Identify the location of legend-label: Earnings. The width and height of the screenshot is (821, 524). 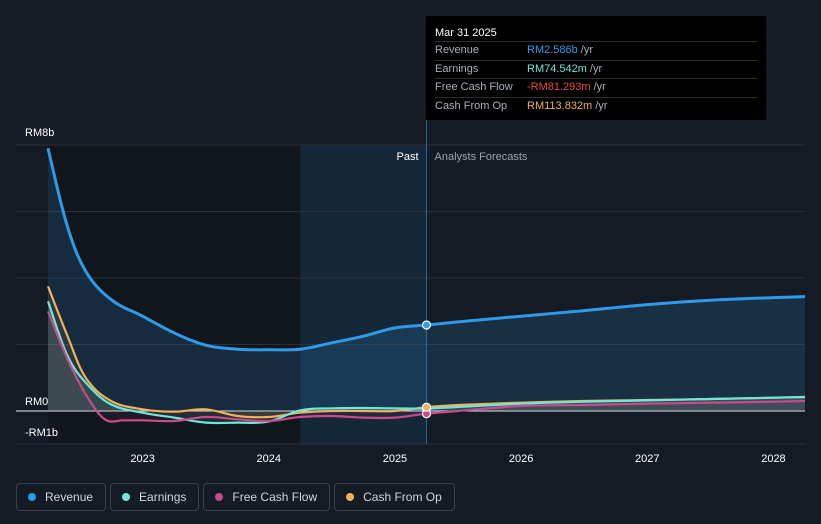
(163, 497).